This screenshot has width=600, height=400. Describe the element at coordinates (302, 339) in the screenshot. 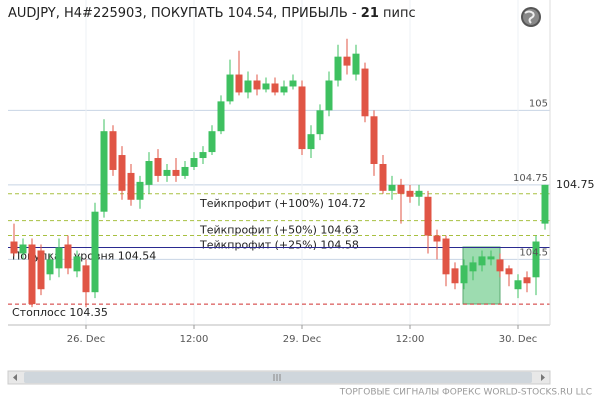

I see `x-tick-label: 29. Dec` at that location.